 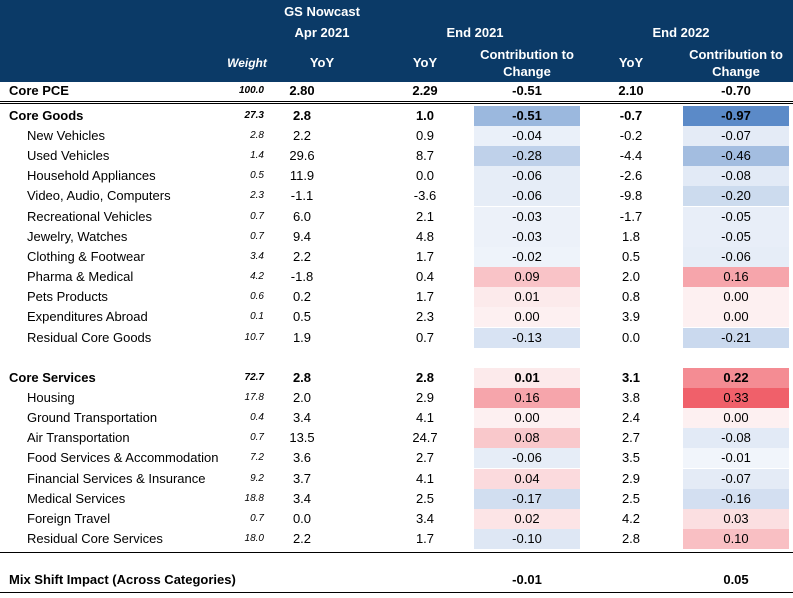 What do you see at coordinates (425, 62) in the screenshot?
I see `header-yoy-end21: YoY` at bounding box center [425, 62].